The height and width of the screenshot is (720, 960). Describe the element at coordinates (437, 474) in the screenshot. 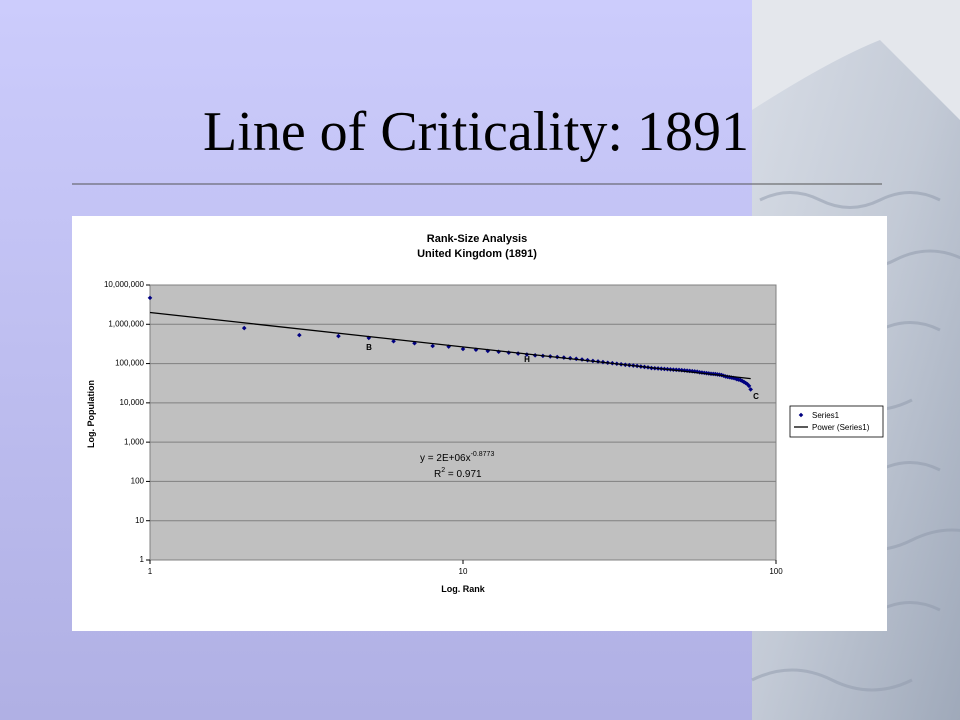

I see `r-squared-base: R` at that location.